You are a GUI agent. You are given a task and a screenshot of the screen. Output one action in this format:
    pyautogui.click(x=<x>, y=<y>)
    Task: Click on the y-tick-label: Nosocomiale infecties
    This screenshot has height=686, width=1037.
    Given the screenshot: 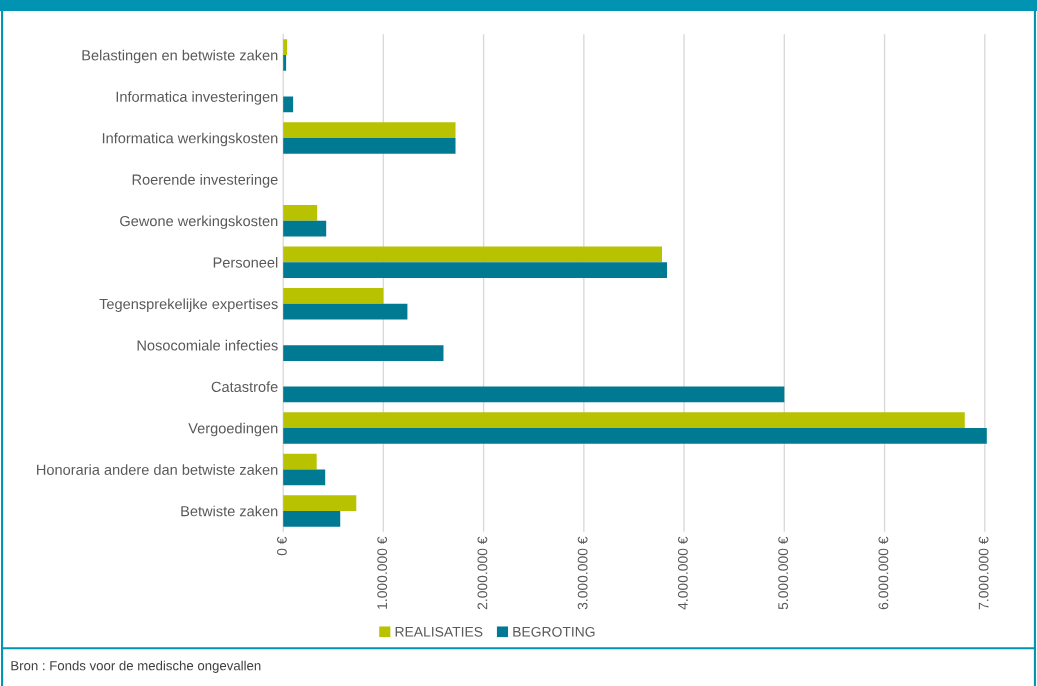 What is the action you would take?
    pyautogui.click(x=207, y=345)
    